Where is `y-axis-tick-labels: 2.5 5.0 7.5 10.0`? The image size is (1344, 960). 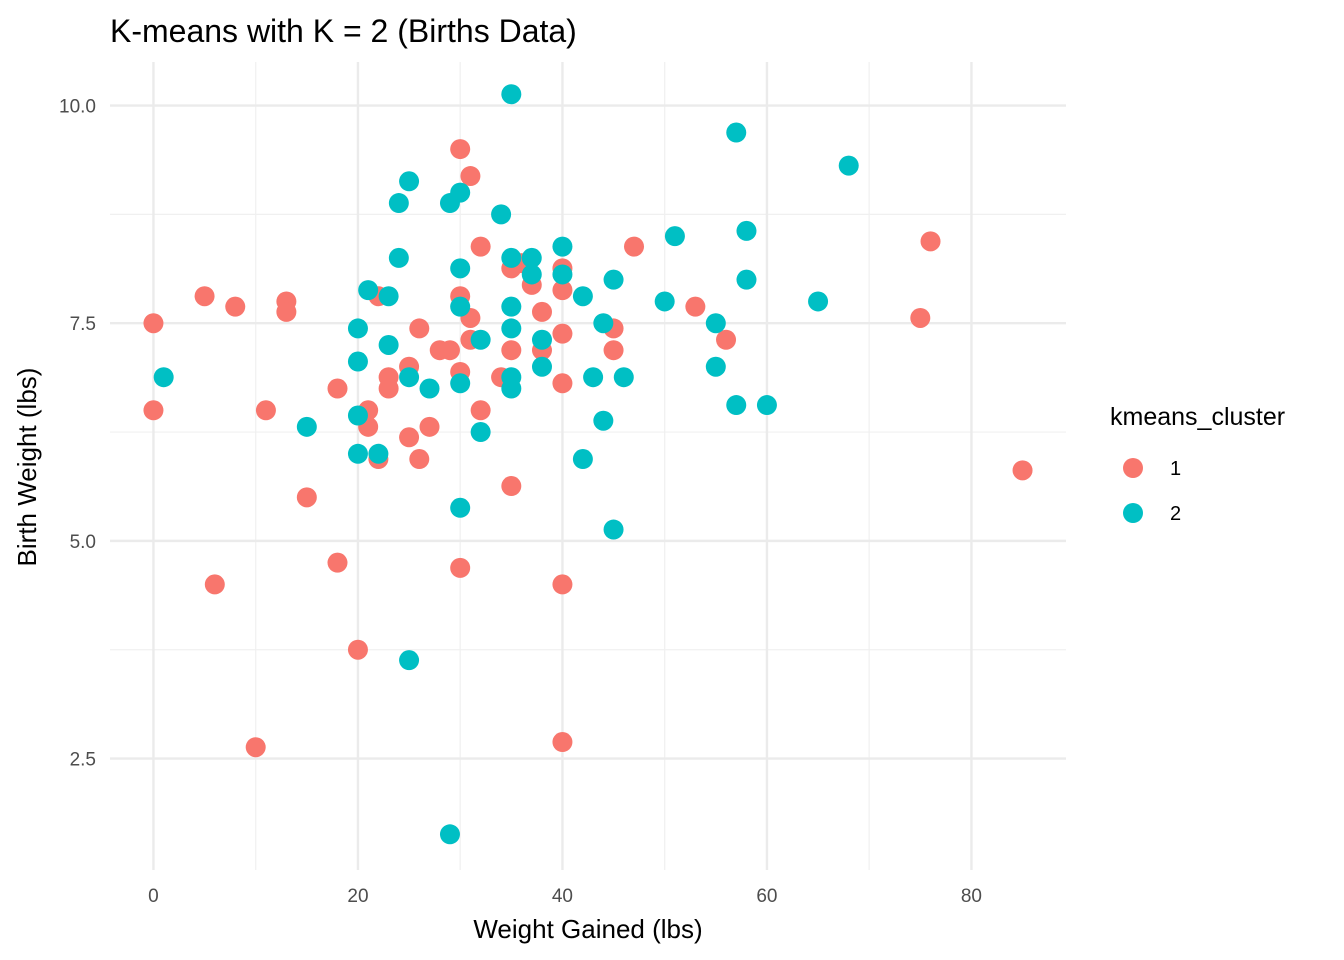
y-axis-tick-labels: 2.5 5.0 7.5 10.0 is located at coordinates (77, 434).